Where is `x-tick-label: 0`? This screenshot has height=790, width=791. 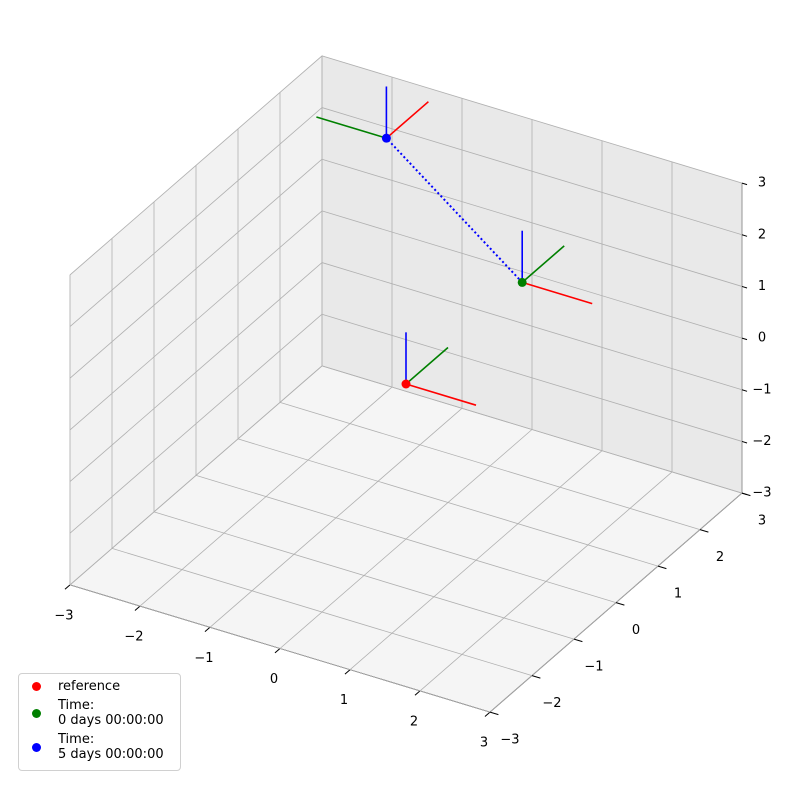
x-tick-label: 0 is located at coordinates (274, 679).